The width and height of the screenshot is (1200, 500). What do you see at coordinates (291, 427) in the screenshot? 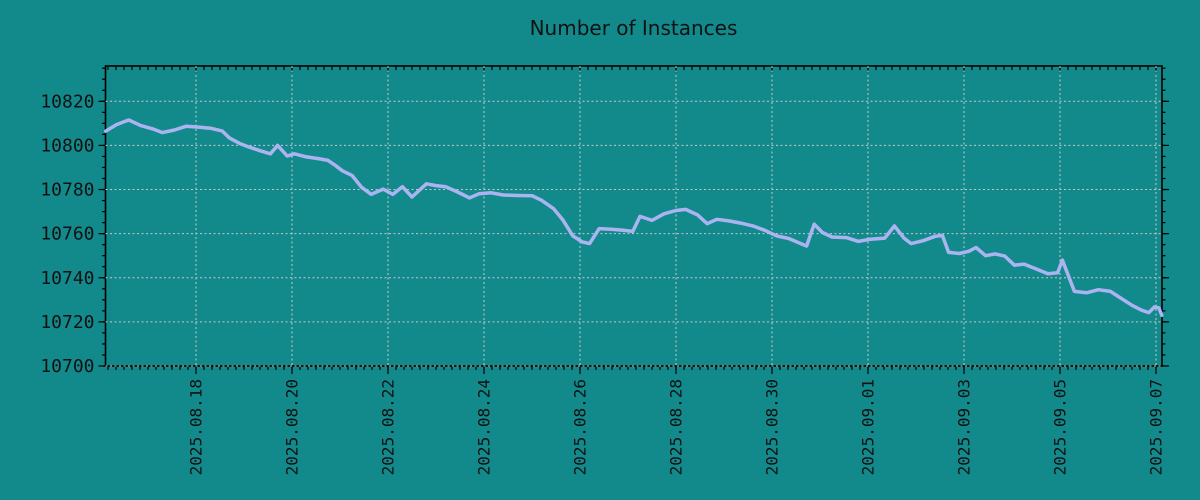
I see `x-tick-label: 2025.08.20` at bounding box center [291, 427].